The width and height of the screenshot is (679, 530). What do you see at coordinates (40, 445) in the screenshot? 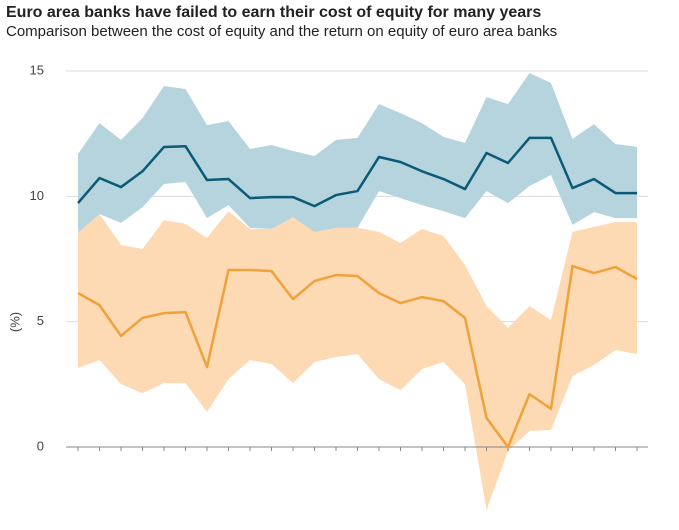
I see `y-tick-label: 0` at bounding box center [40, 445].